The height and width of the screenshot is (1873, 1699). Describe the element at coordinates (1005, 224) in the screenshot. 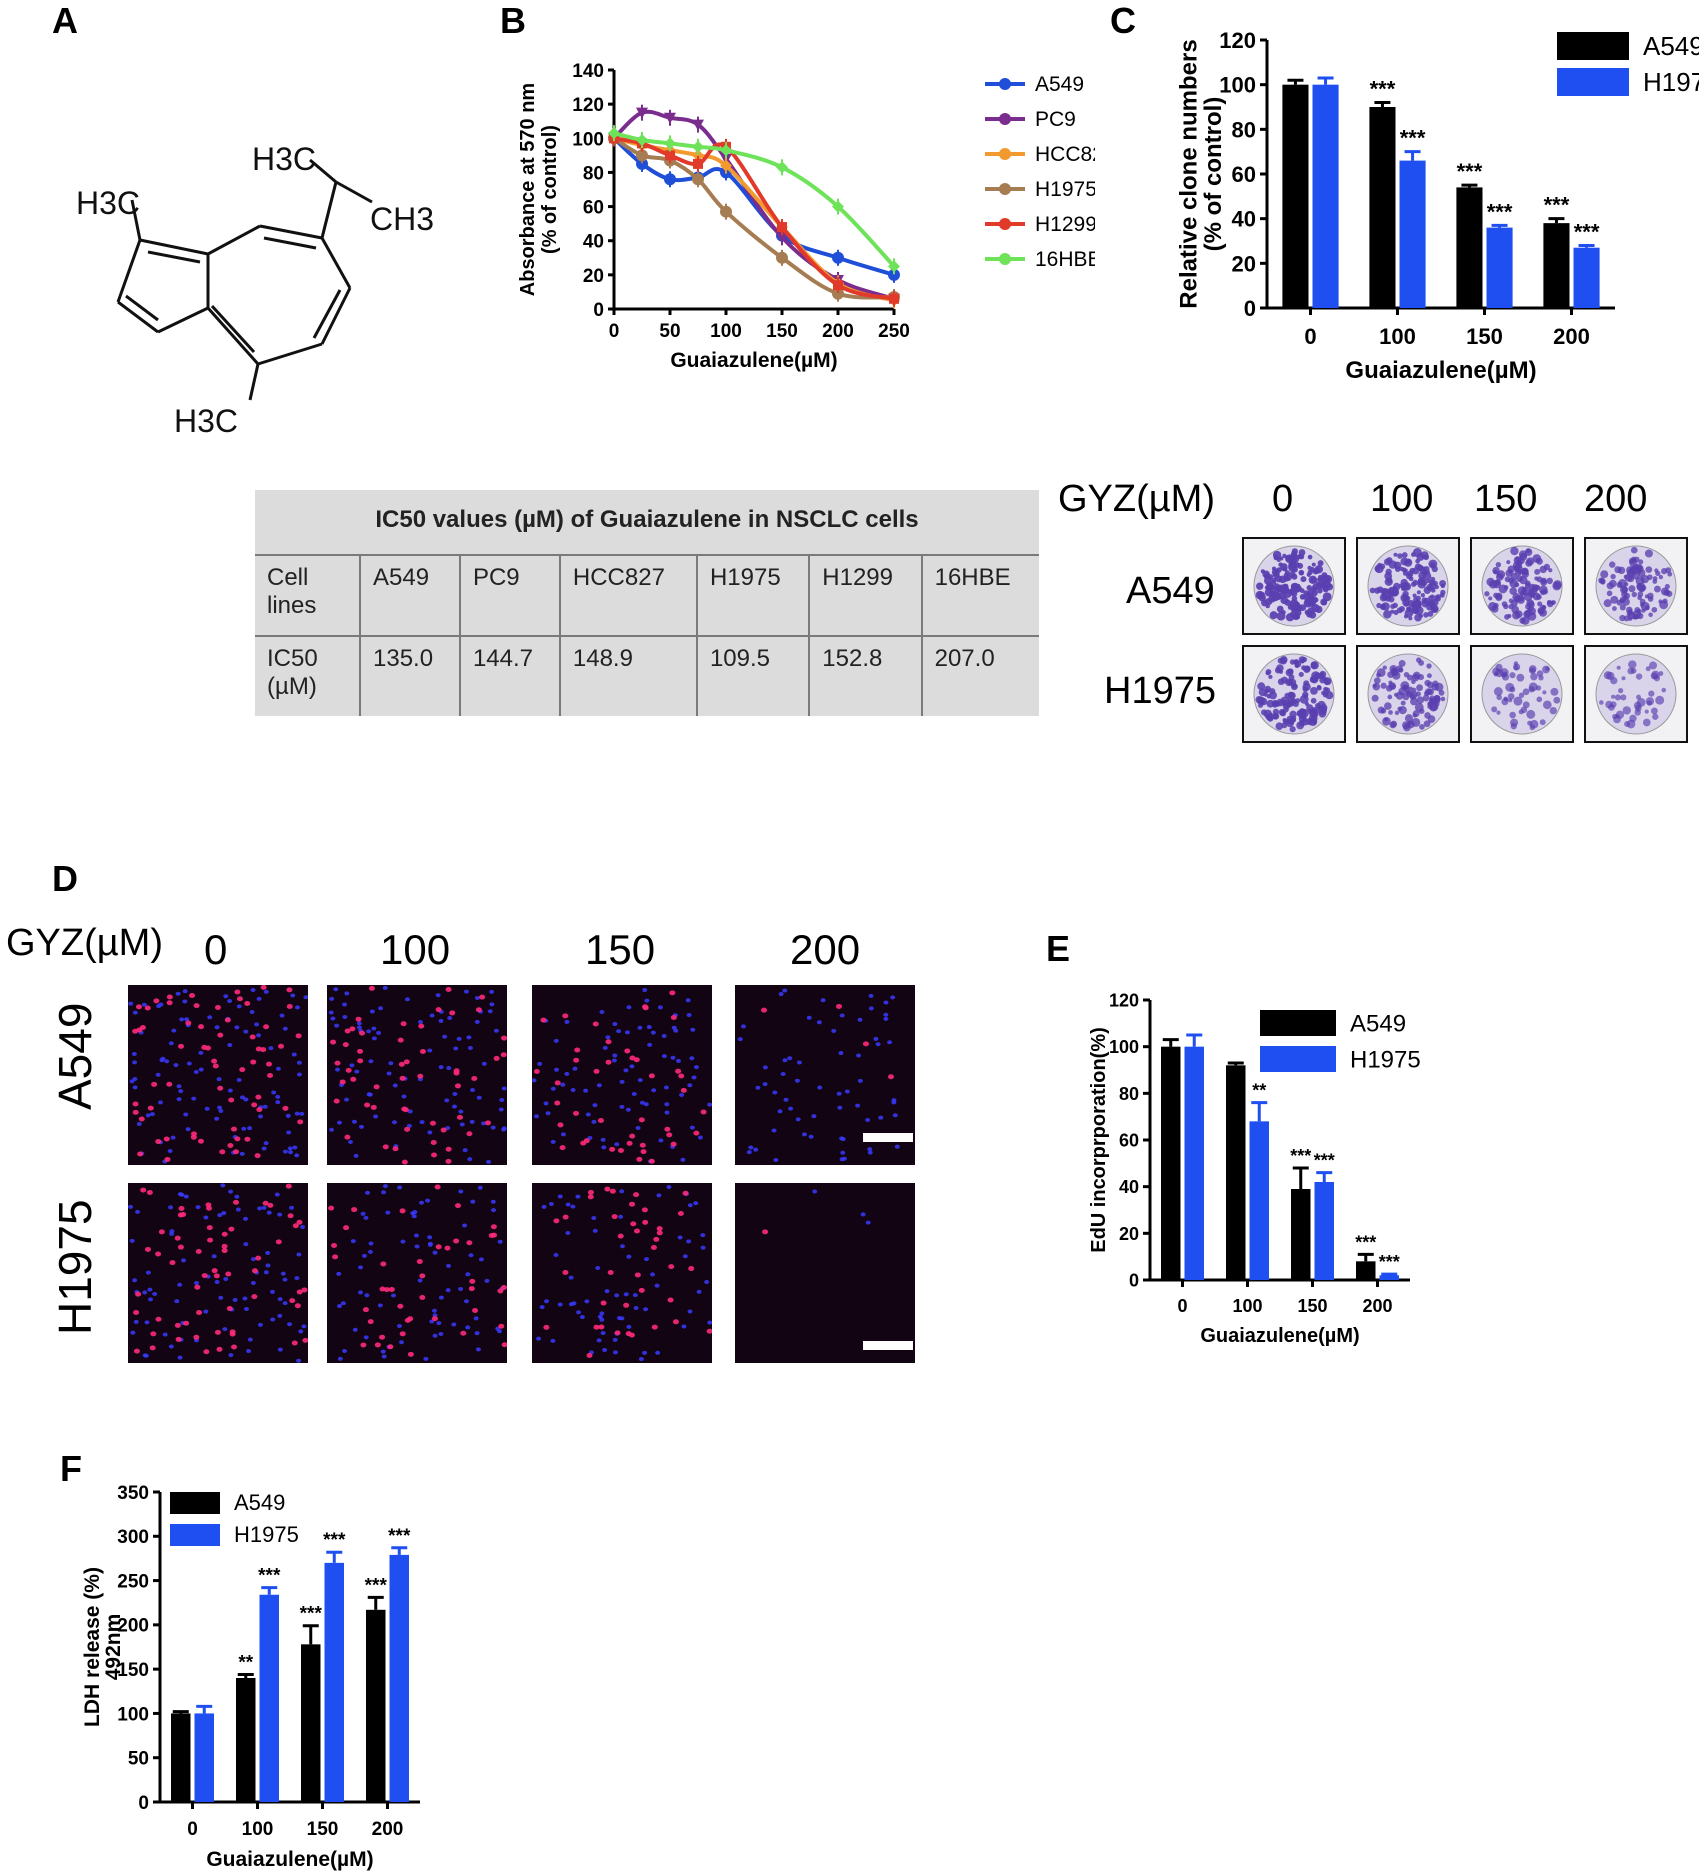

I see `legend-marker` at that location.